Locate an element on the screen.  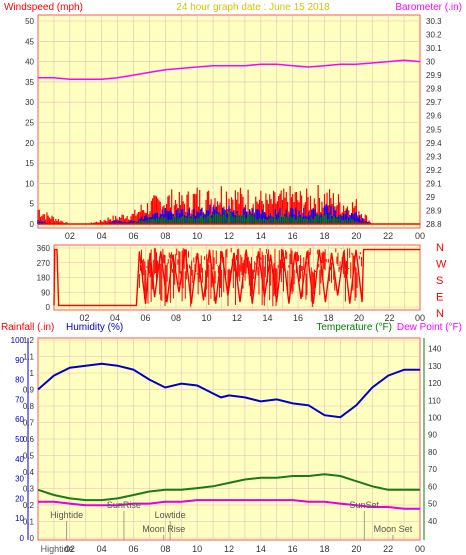
humidity-tick-label: 90 is located at coordinates (19, 360).